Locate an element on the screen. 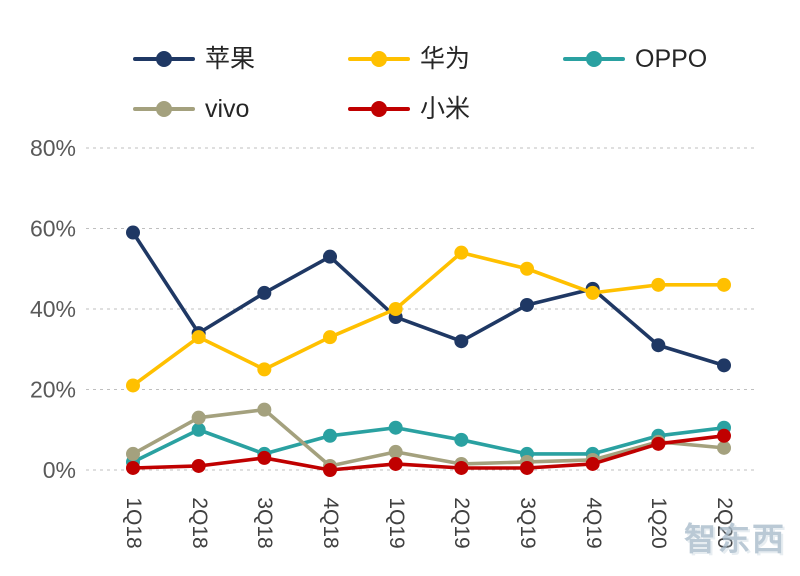 Image resolution: width=800 pixels, height=576 pixels. y-axis-label: 0% is located at coordinates (59, 470).